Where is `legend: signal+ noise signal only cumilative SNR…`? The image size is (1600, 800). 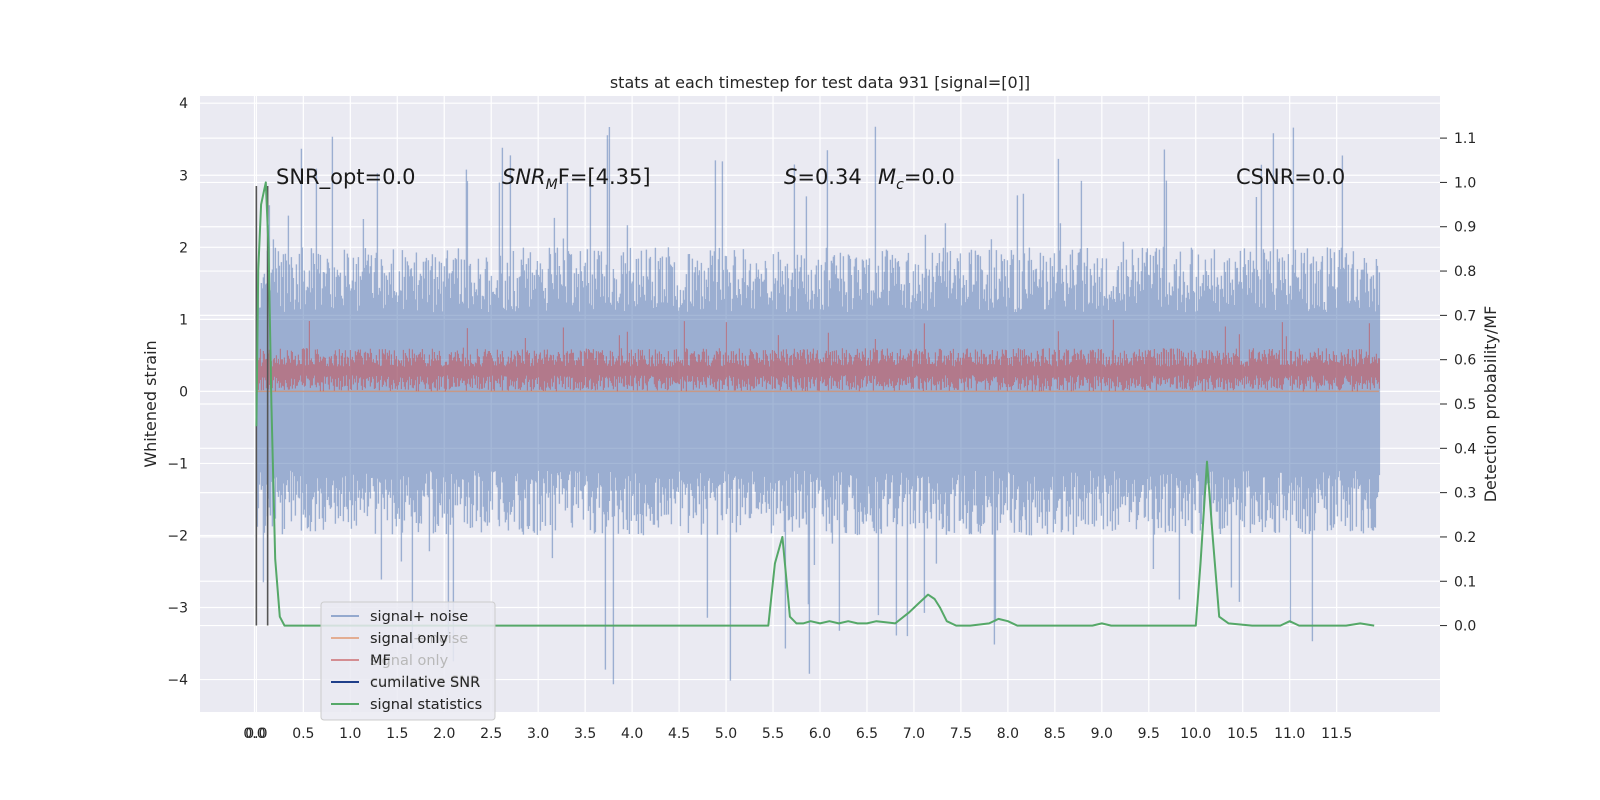 legend: signal+ noise signal only cumilative SNR… is located at coordinates (408, 661).